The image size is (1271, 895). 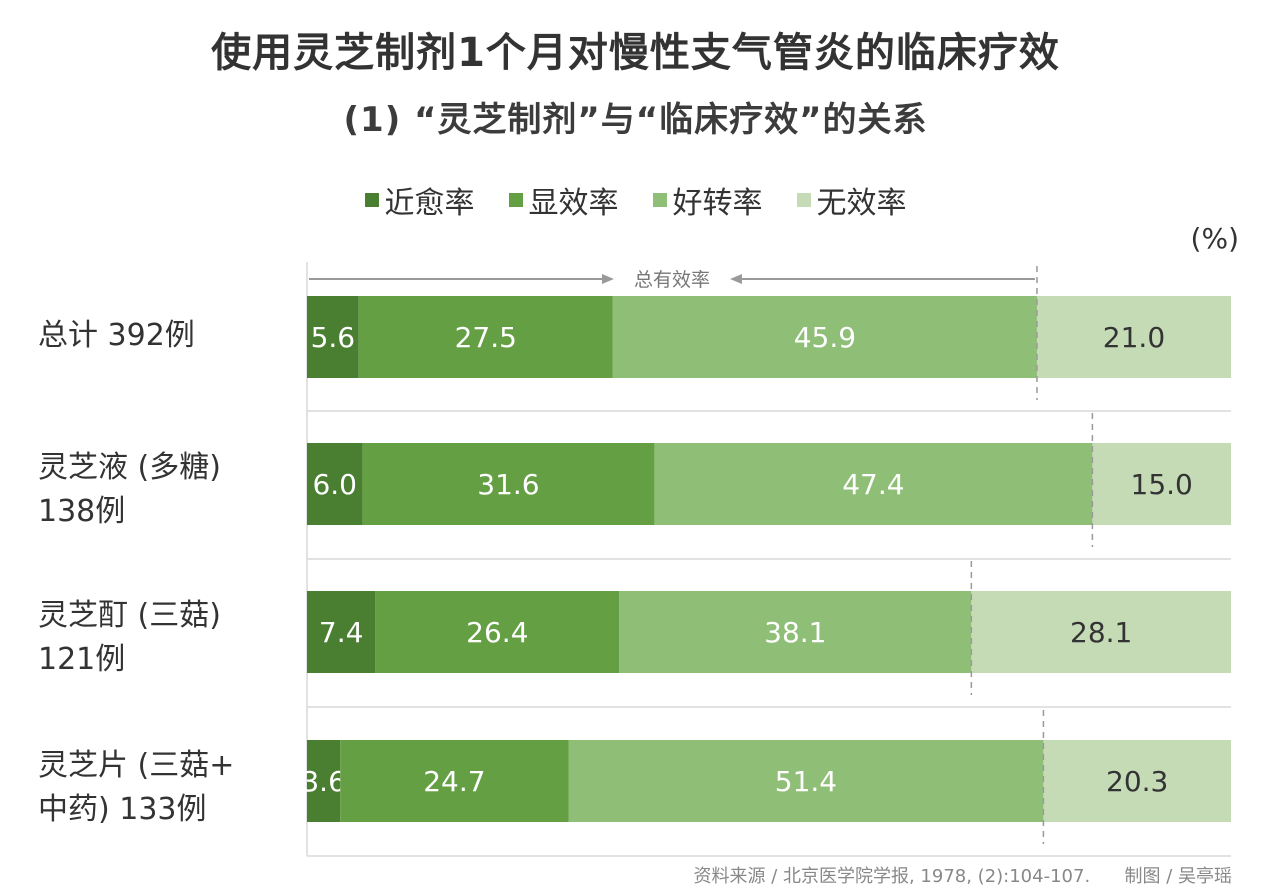 What do you see at coordinates (82, 659) in the screenshot?
I see `category-label-line: 121例` at bounding box center [82, 659].